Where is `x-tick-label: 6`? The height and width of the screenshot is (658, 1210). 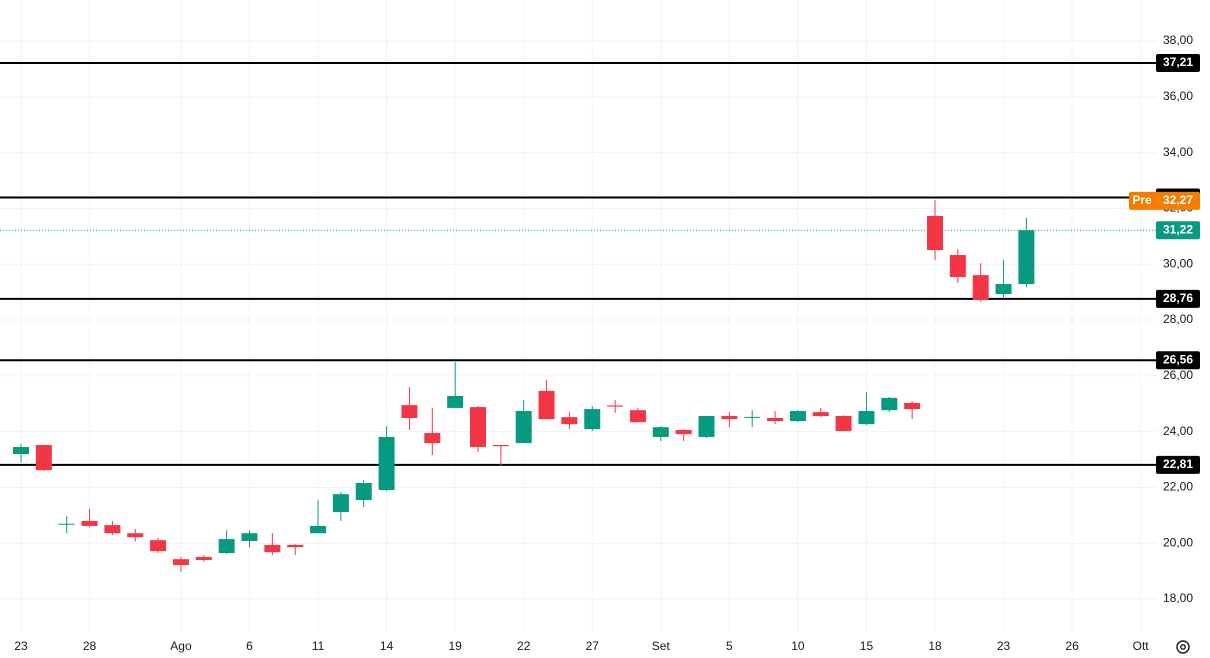
x-tick-label: 6 is located at coordinates (249, 646).